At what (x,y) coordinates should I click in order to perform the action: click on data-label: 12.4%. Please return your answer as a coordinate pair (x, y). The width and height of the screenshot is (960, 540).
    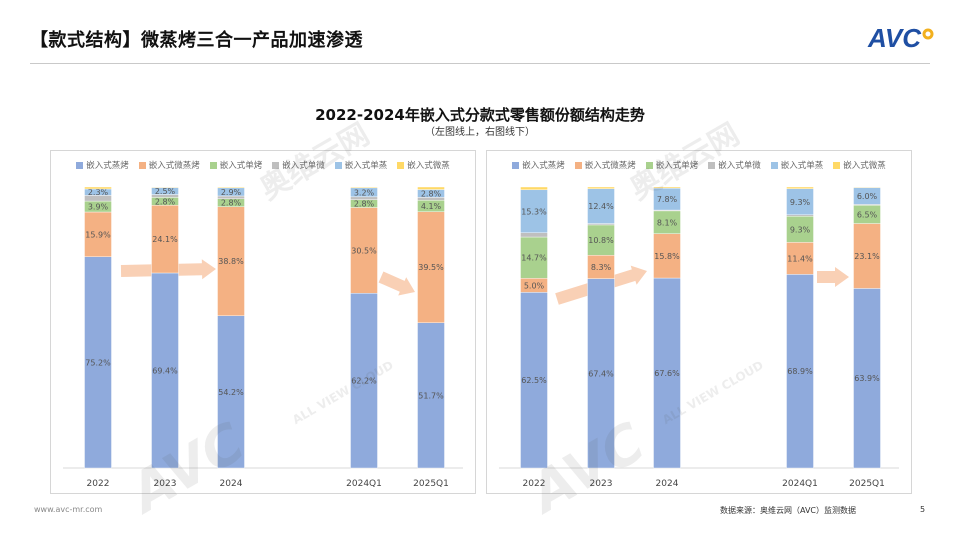
    Looking at the image, I should click on (601, 206).